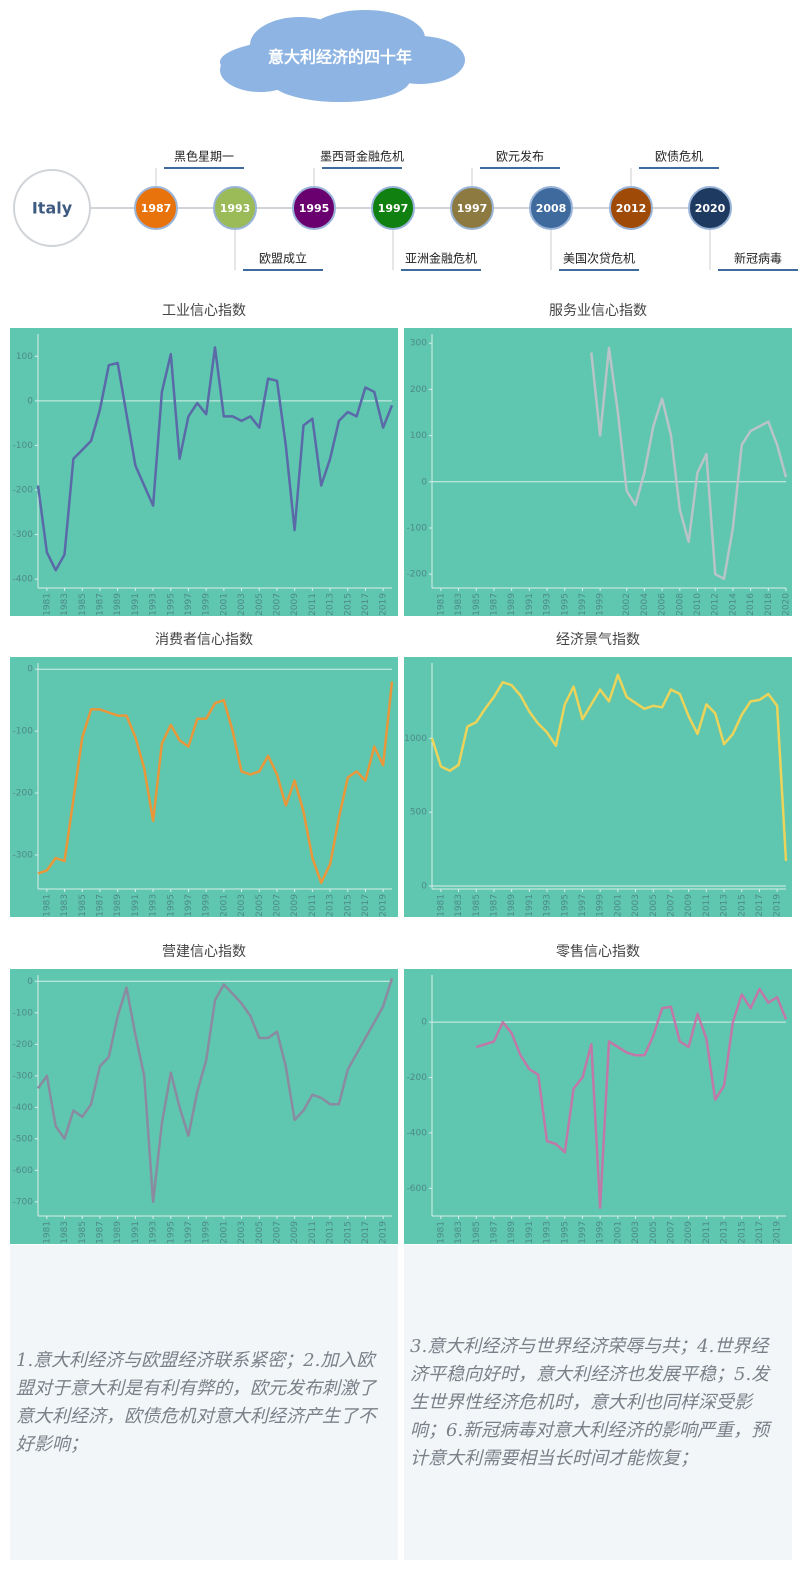  What do you see at coordinates (23, 1171) in the screenshot?
I see `y-tick-label: -600` at bounding box center [23, 1171].